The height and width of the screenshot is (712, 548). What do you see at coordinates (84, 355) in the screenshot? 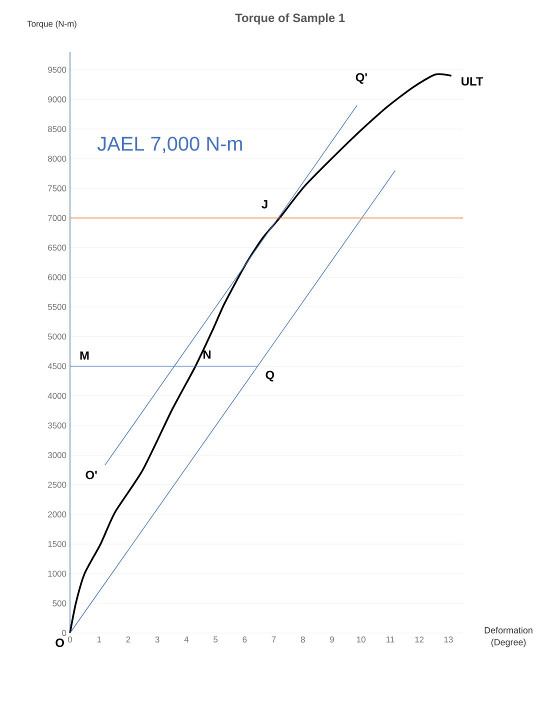
I see `annotation: M` at bounding box center [84, 355].